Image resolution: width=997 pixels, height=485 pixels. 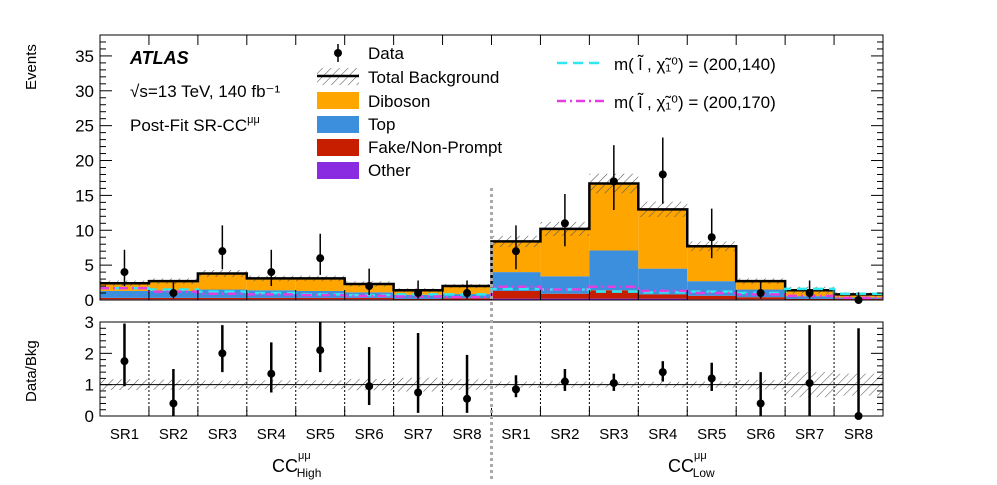 I want to click on group-label-high: CCμμ High, so click(x=296, y=465).